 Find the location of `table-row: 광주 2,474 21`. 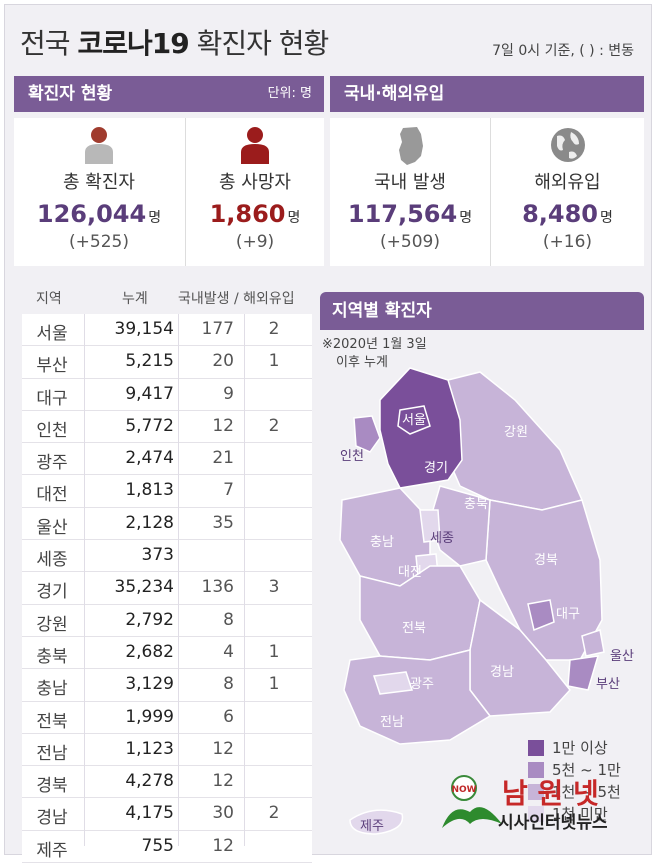

table-row: 광주 2,474 21 is located at coordinates (167, 459).